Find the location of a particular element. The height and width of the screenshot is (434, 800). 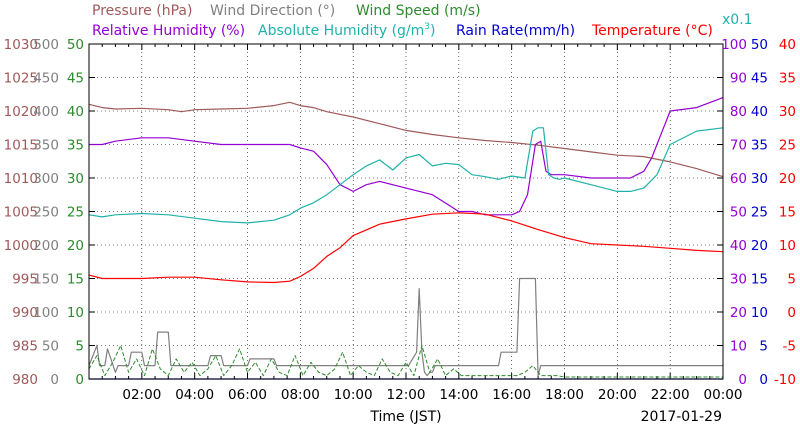

y-tick-label-rain-rate: 40 is located at coordinates (759, 112).